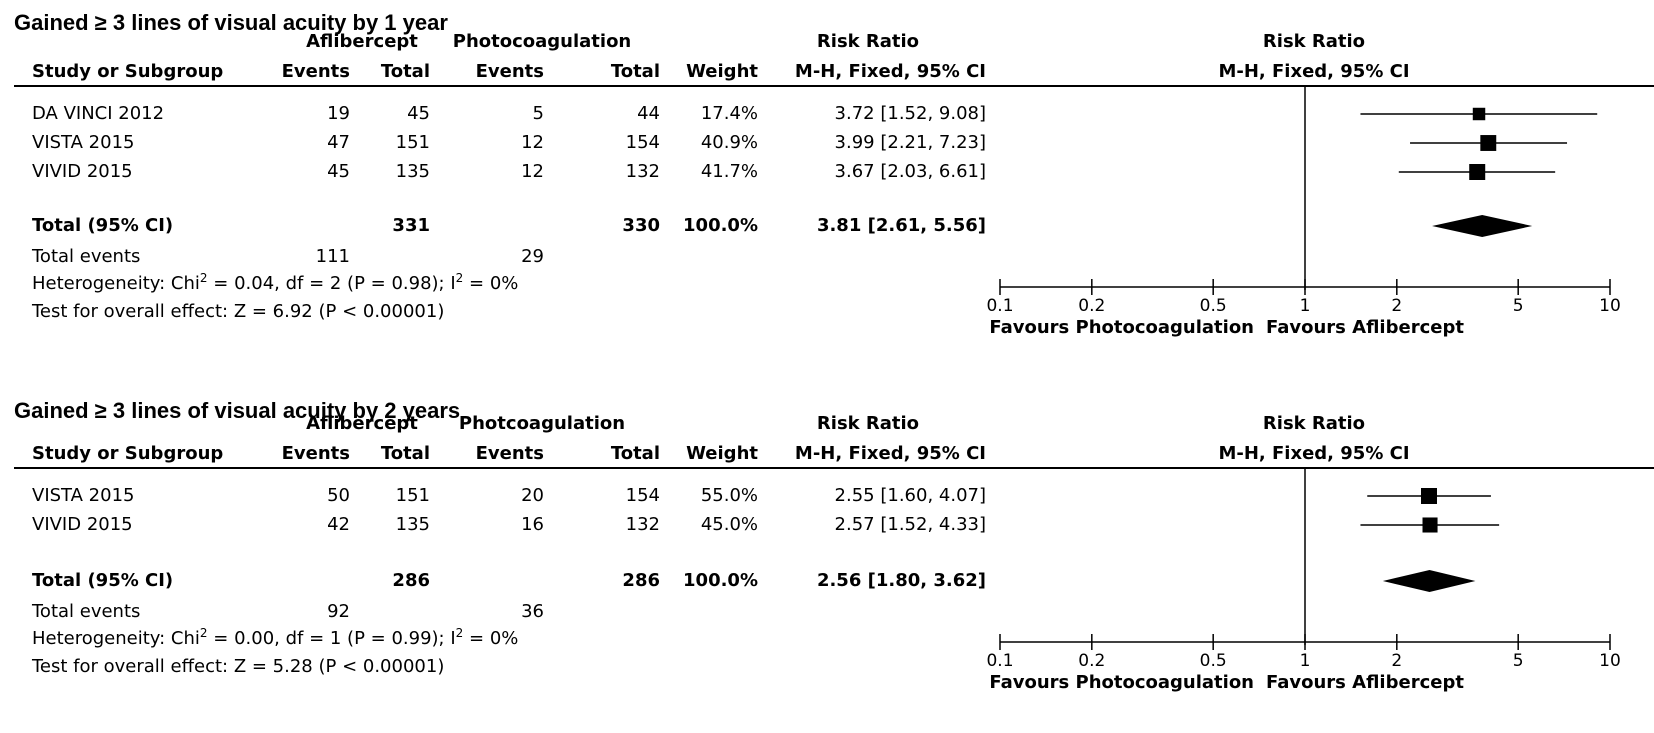 The image size is (1654, 733). What do you see at coordinates (98, 113) in the screenshot?
I see `study-name: DA VINCI 2012` at bounding box center [98, 113].